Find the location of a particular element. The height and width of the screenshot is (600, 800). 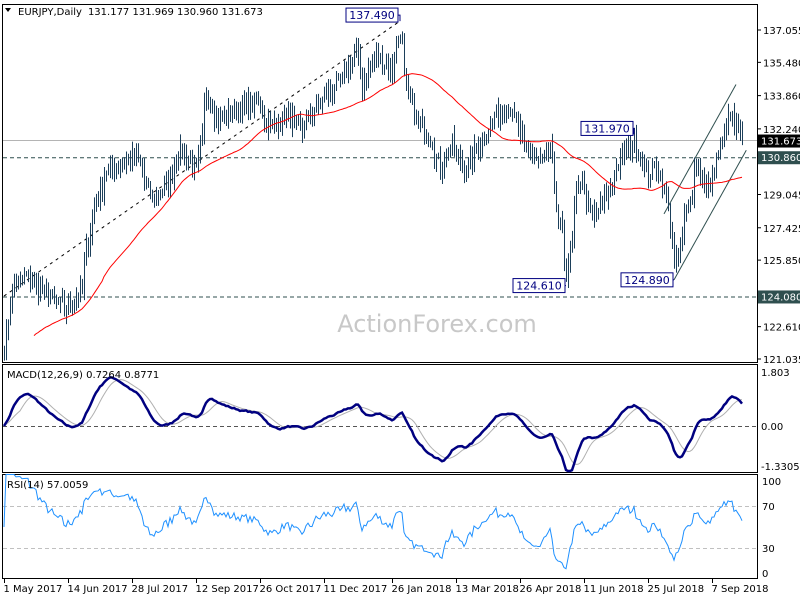

x-tick-label: 11 Dec 2017 is located at coordinates (356, 589).